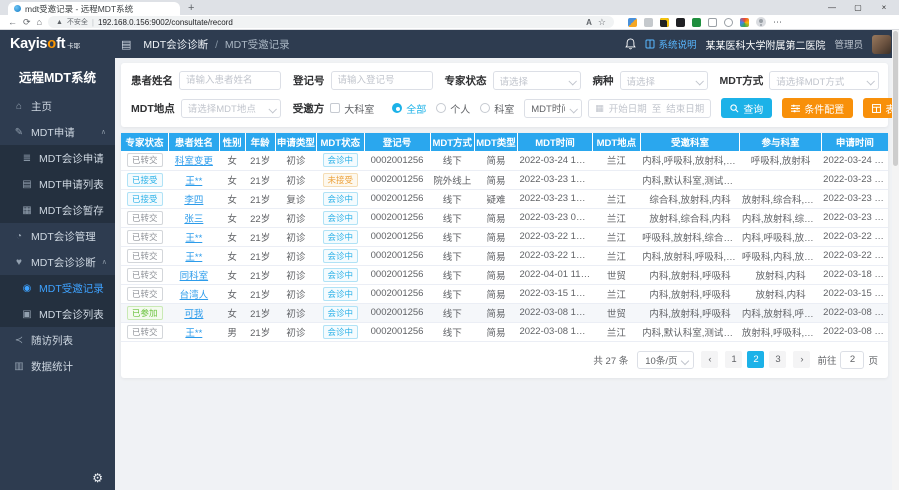 The image size is (899, 490). What do you see at coordinates (230, 108) in the screenshot?
I see `mdt-place-select: 请选择MDT地点` at bounding box center [230, 108].